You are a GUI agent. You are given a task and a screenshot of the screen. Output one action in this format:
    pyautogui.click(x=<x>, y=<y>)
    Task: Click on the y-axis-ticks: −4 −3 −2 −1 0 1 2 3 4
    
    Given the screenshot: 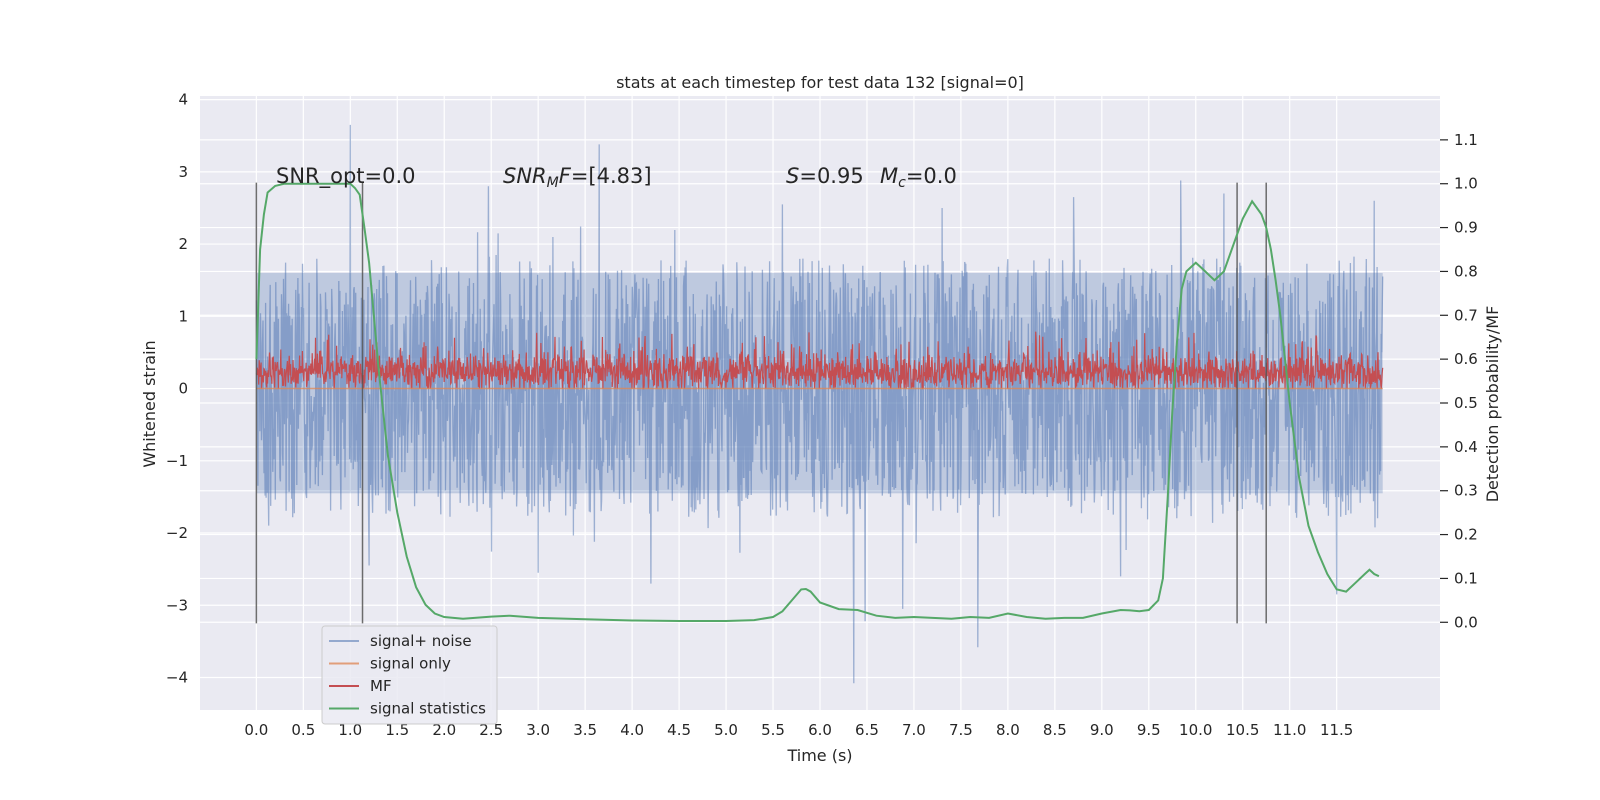 What is the action you would take?
    pyautogui.click(x=177, y=389)
    